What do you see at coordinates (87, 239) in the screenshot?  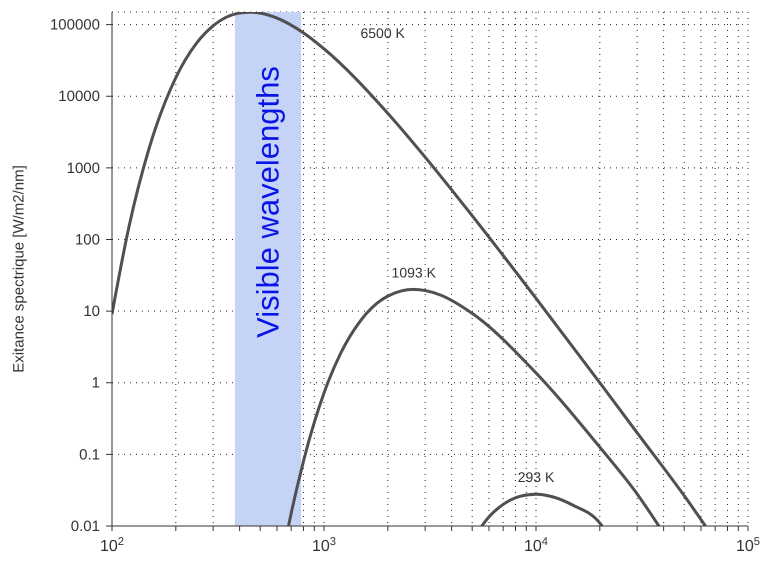 I see `y-tick-label: 100` at bounding box center [87, 239].